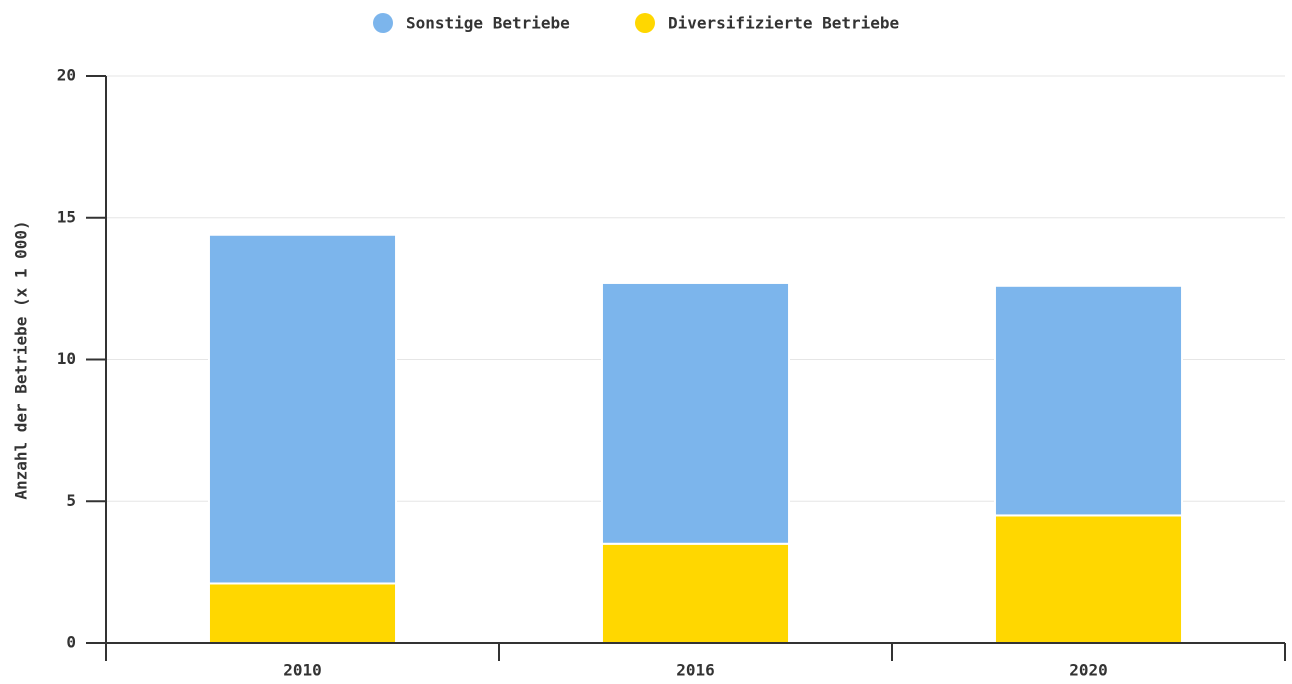 This screenshot has width=1292, height=684. I want to click on x-tick-label: 2016, so click(695, 670).